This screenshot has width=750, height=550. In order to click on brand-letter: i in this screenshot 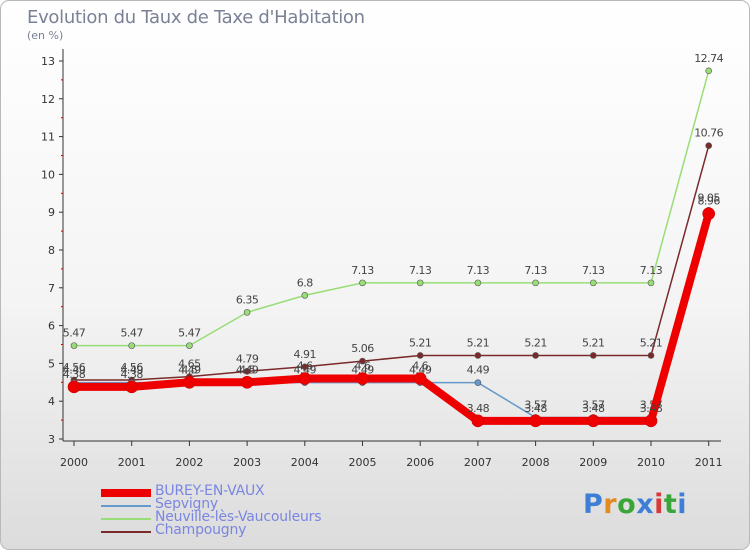, I will do `click(682, 504)`.